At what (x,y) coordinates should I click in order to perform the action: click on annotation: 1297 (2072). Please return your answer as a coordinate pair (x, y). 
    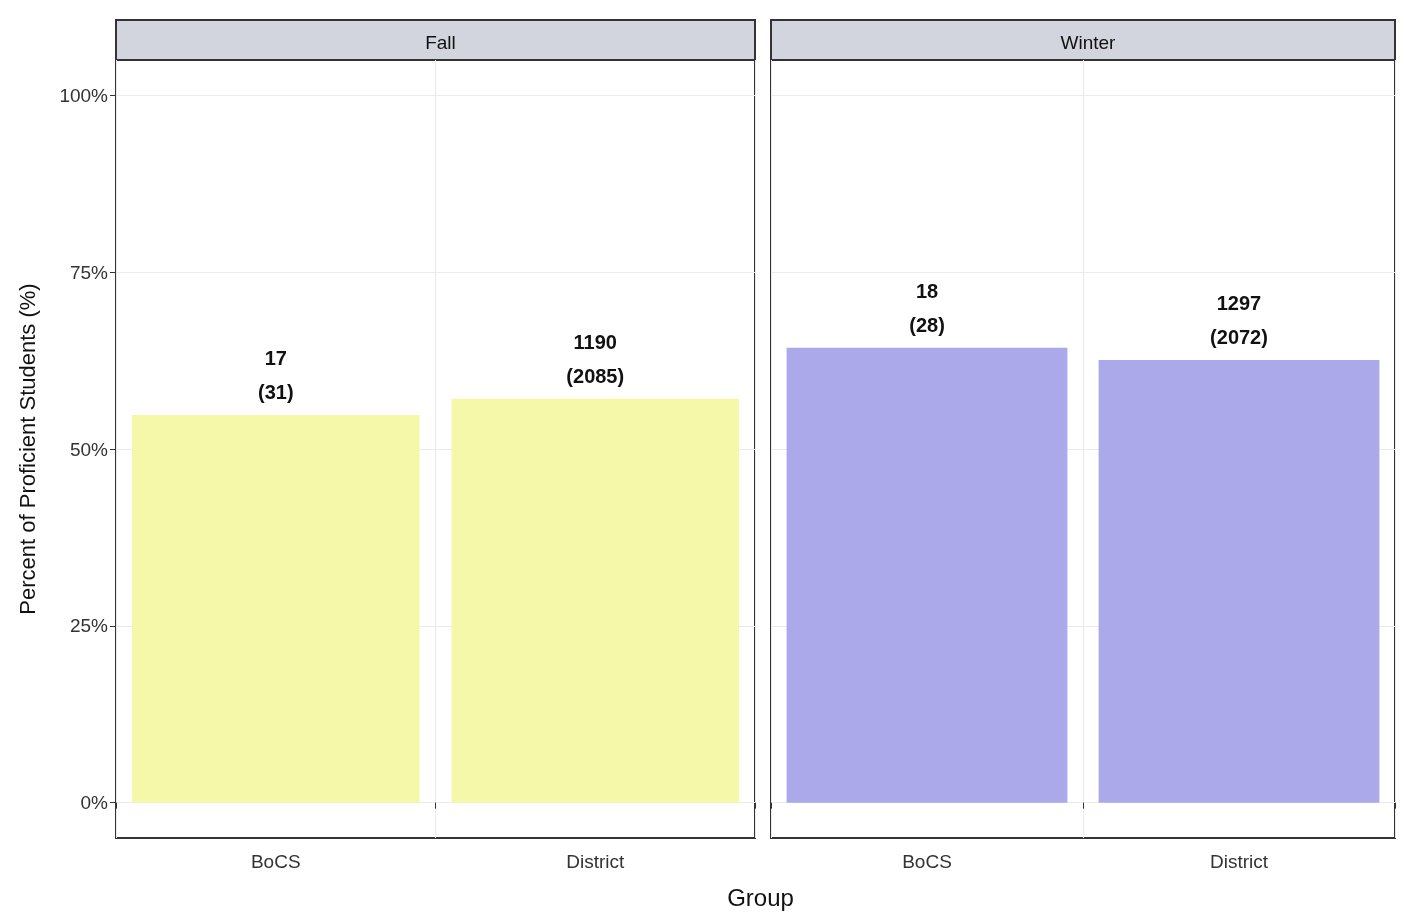
    Looking at the image, I should click on (1239, 319).